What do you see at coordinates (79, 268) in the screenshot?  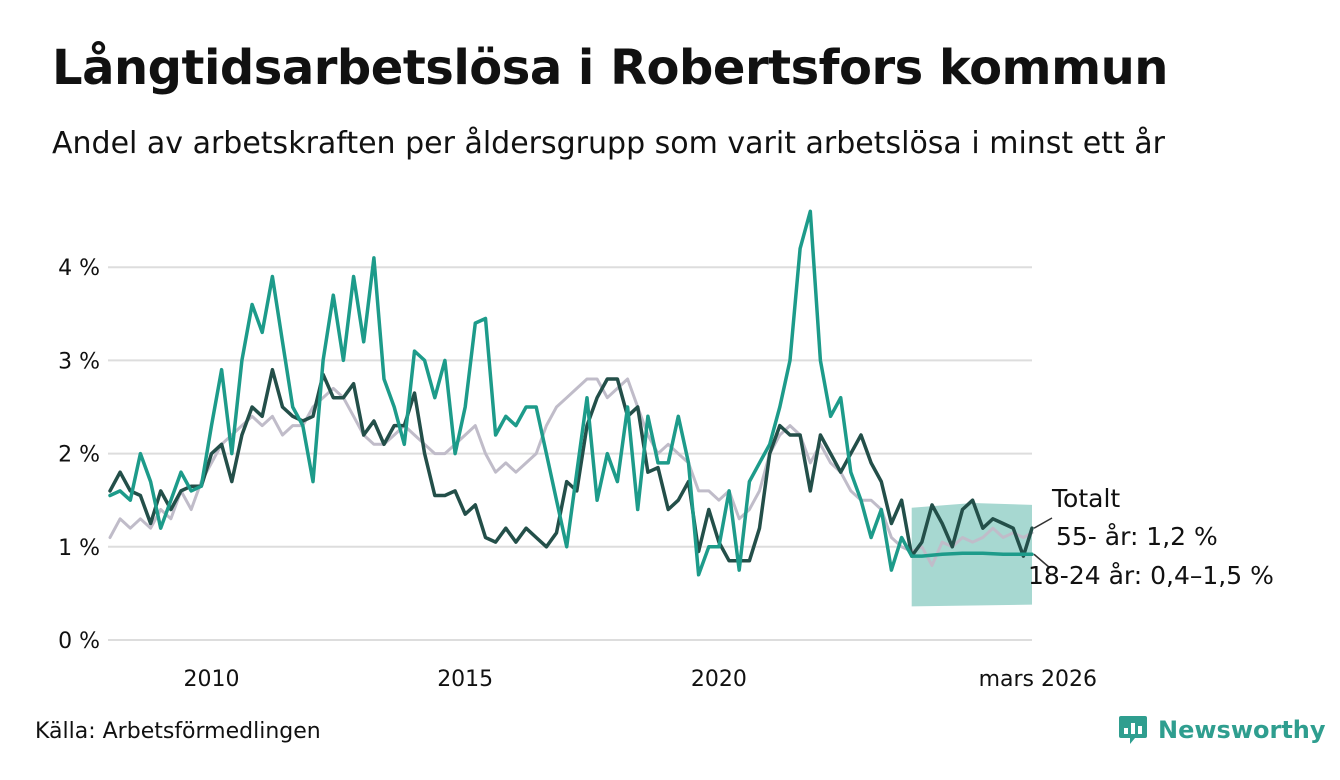 I see `y-tick-label: 4 %` at bounding box center [79, 268].